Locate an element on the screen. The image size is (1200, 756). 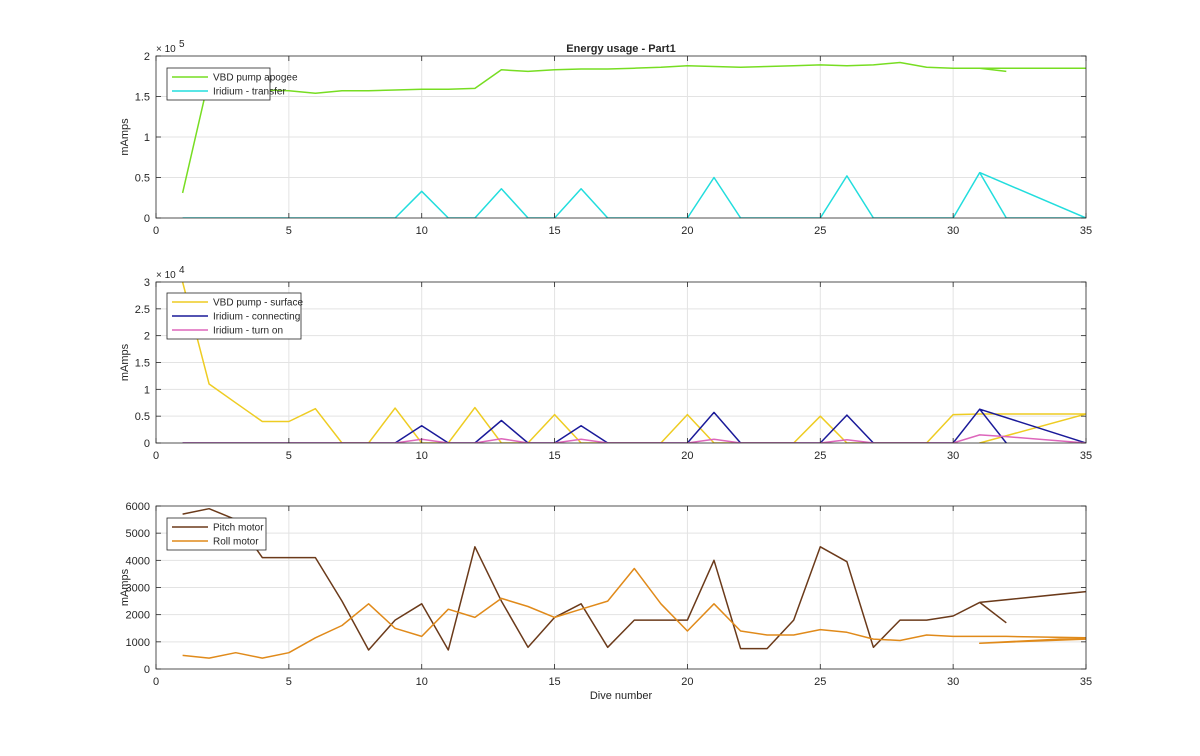
y-tick-label: 3000 is located at coordinates (138, 589).